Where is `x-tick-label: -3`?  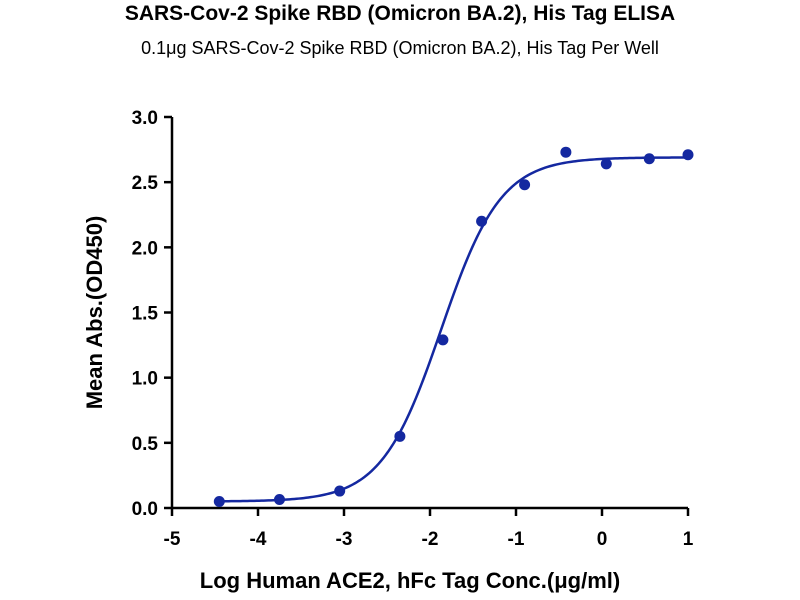
x-tick-label: -3 is located at coordinates (344, 539).